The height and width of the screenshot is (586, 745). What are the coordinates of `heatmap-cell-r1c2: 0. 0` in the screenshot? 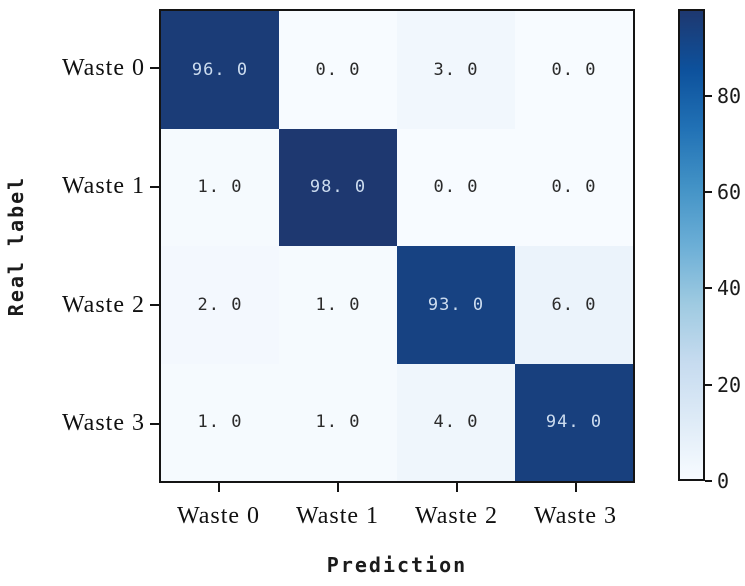 It's located at (456, 187).